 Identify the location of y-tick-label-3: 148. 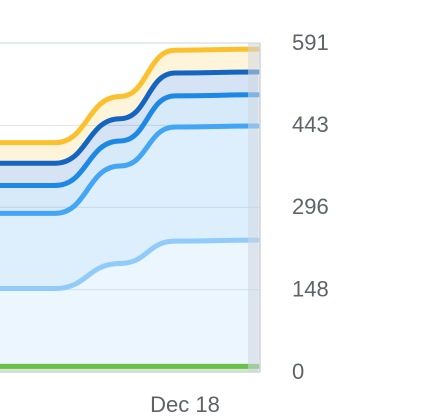
(310, 288).